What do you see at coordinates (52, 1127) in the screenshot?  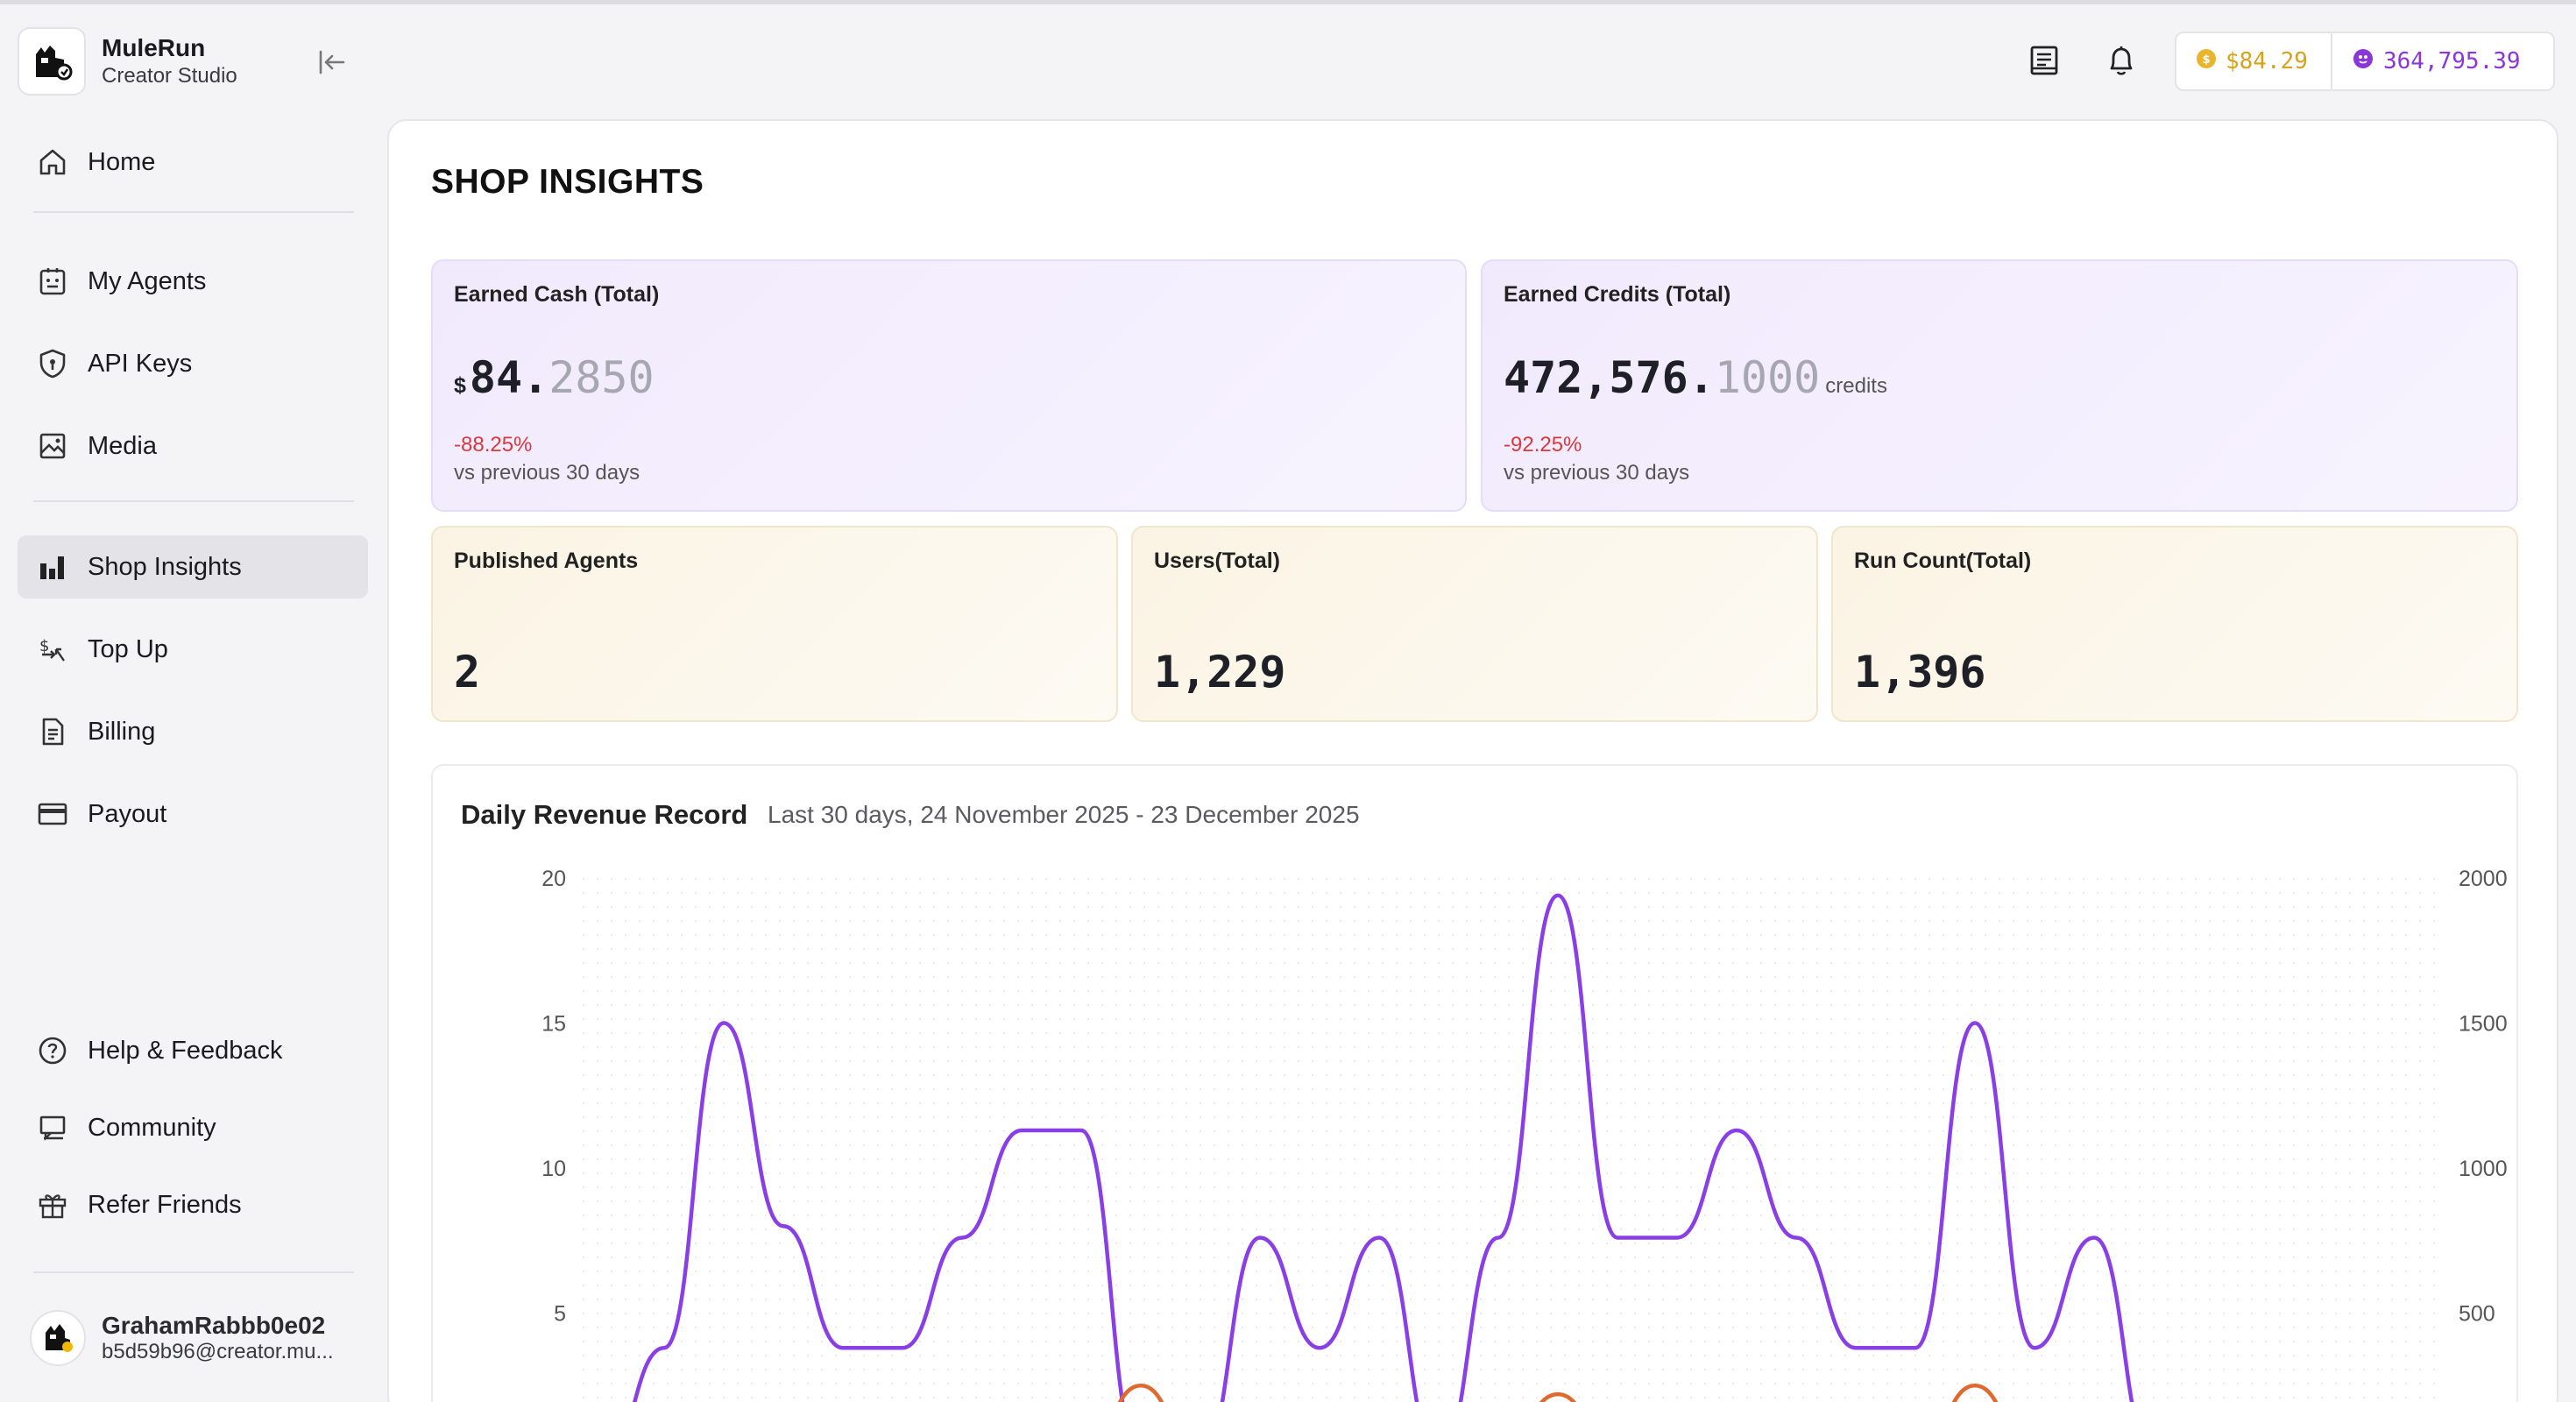 I see `chat-icon` at bounding box center [52, 1127].